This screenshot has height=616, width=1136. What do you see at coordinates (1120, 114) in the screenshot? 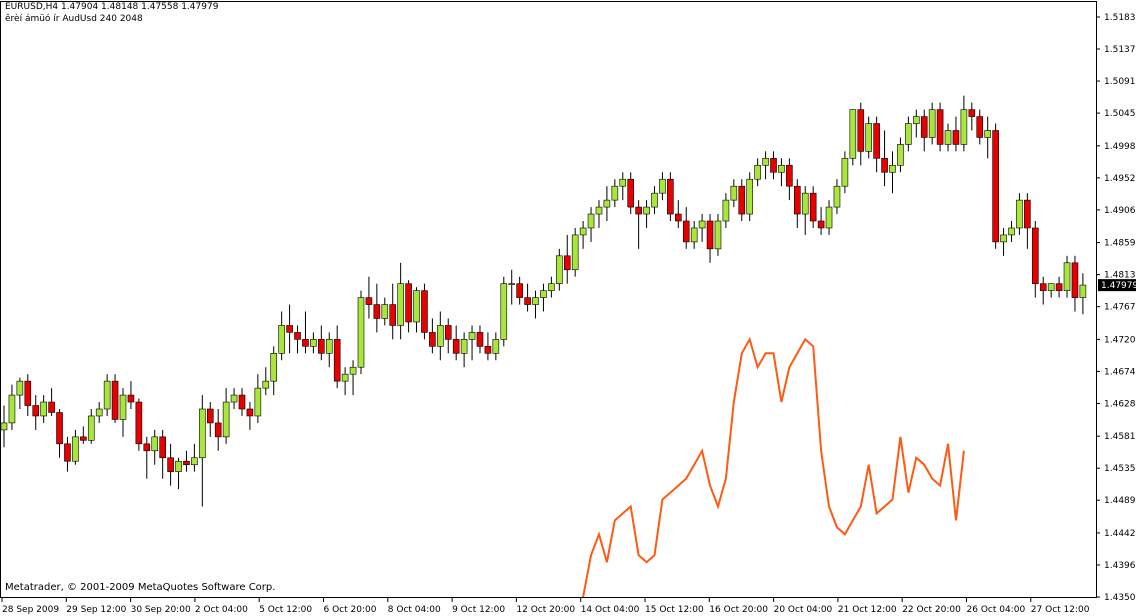
I see `price-tick-label: 1.50450` at bounding box center [1120, 114].